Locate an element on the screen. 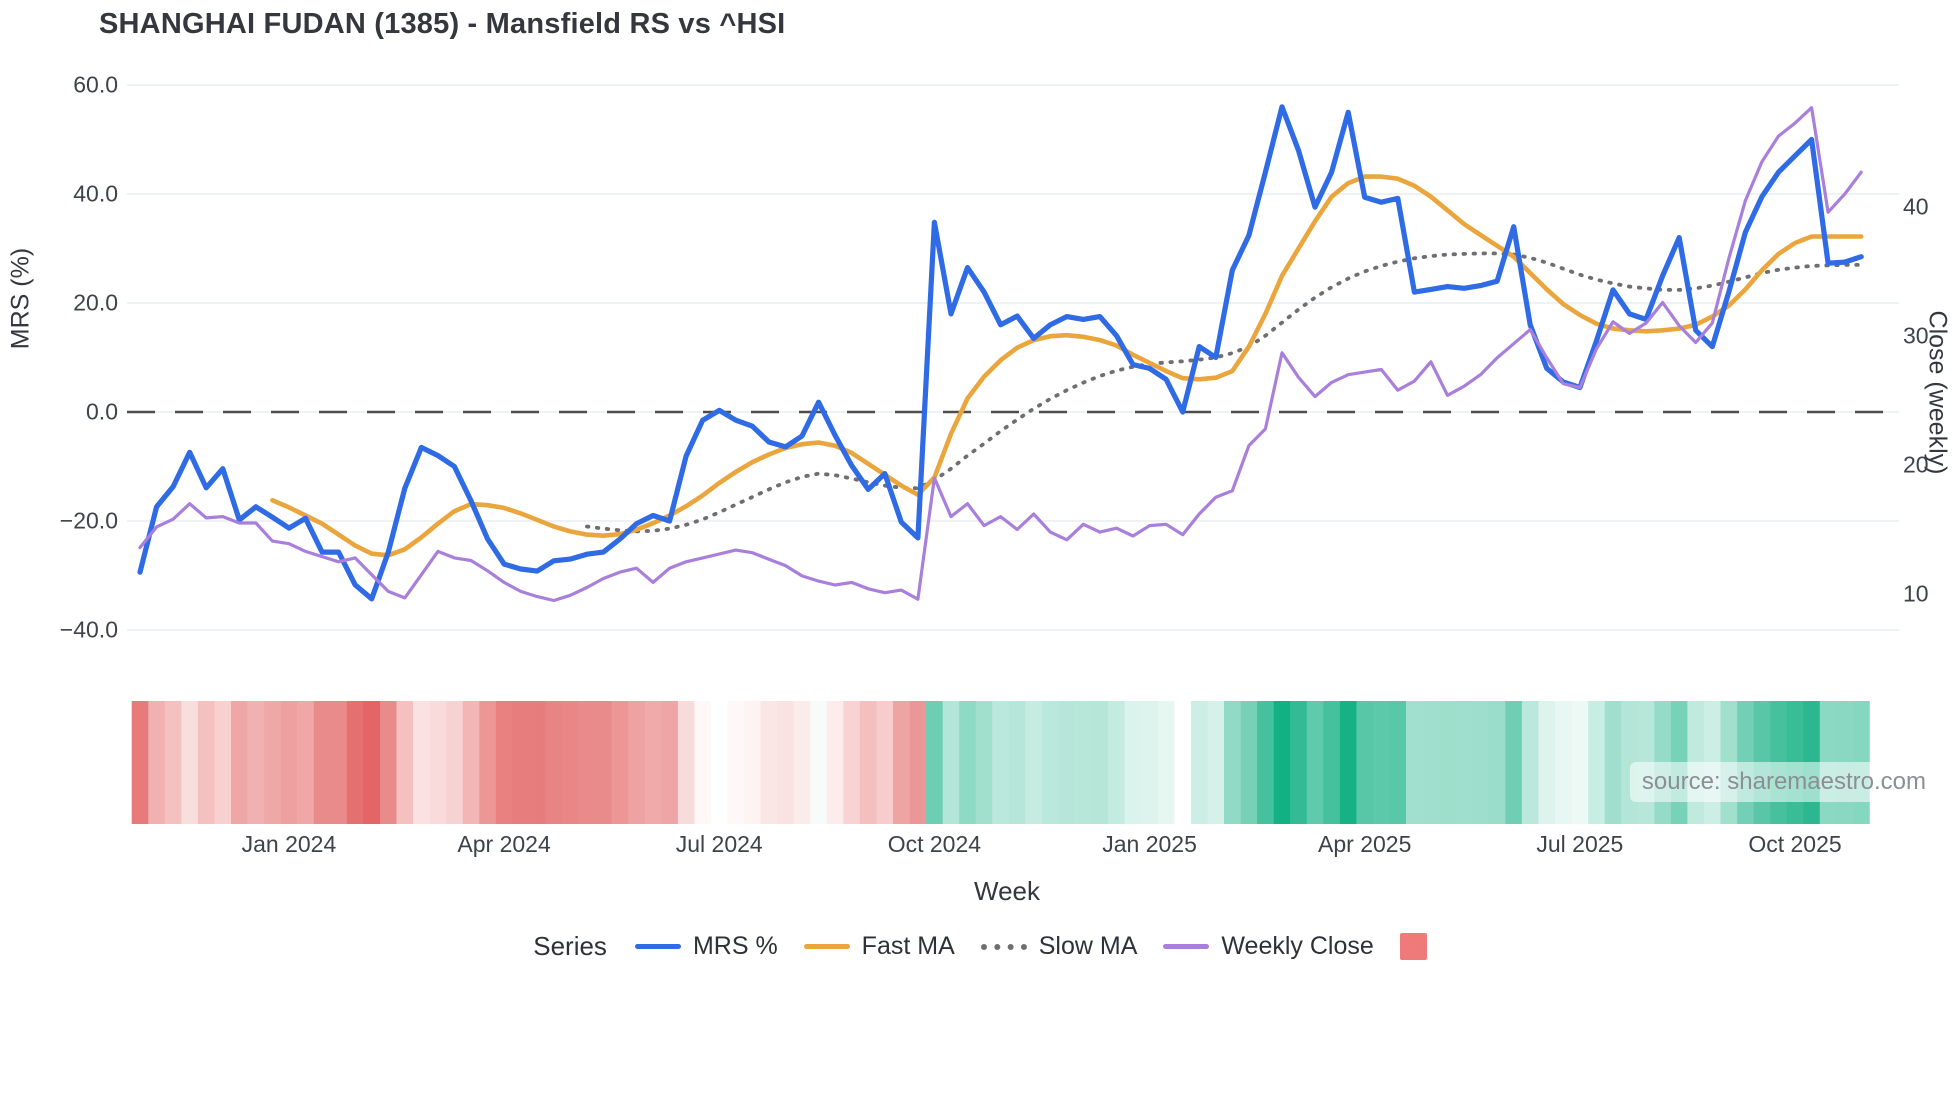 This screenshot has width=1960, height=1102. legend-swatch-heatmap is located at coordinates (1413, 946).